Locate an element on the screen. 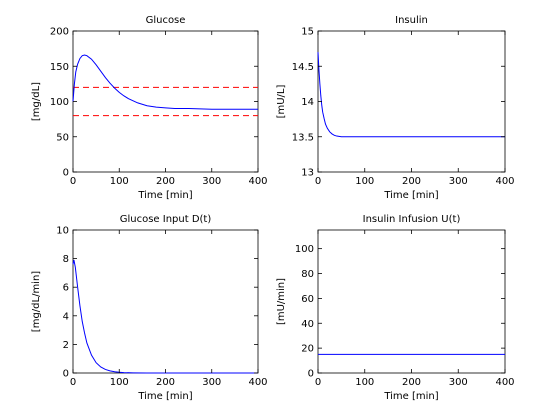 The height and width of the screenshot is (419, 560). y-tick-label: 40 is located at coordinates (307, 324).